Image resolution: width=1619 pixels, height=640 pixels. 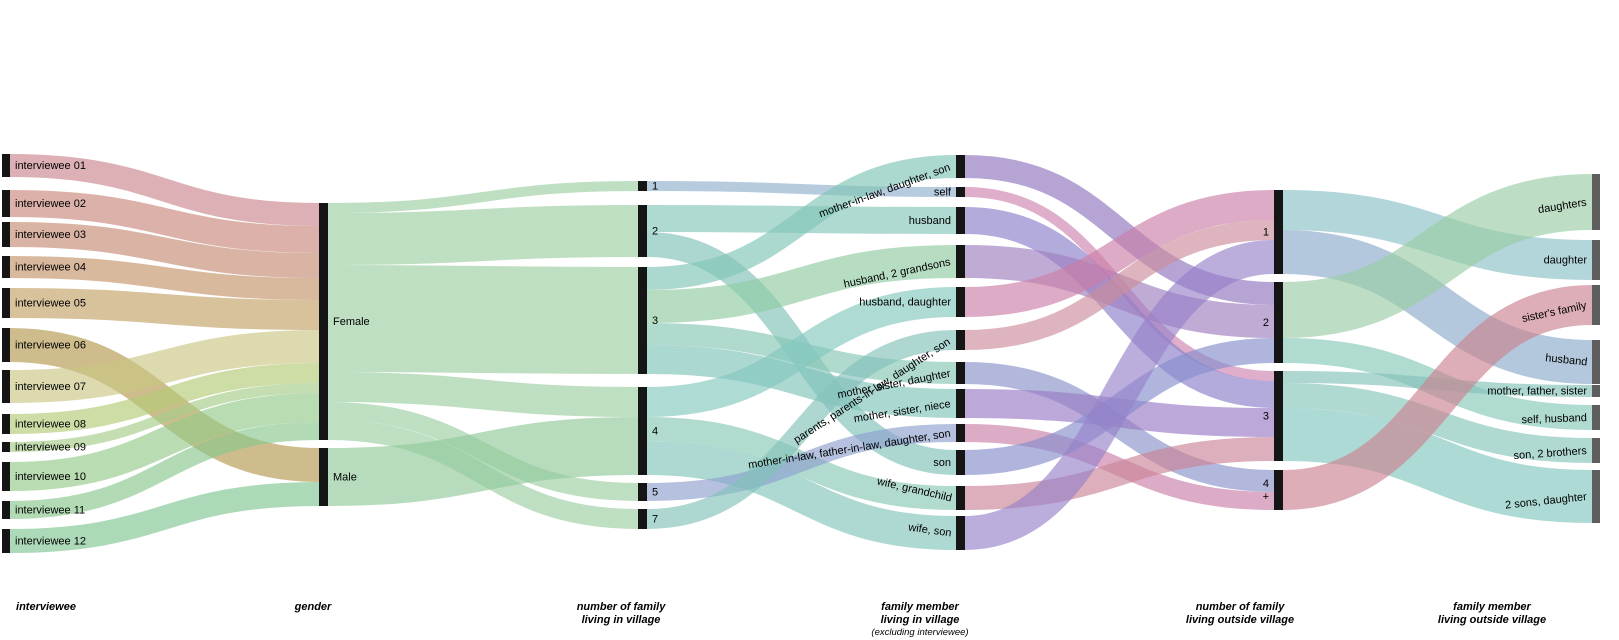 I want to click on node-mil, so click(x=960, y=166).